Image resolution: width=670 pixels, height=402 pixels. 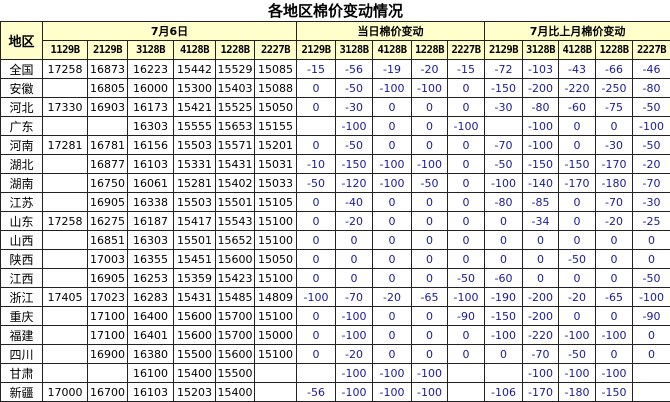 What do you see at coordinates (22, 107) in the screenshot?
I see `region-cell: 河北` at bounding box center [22, 107].